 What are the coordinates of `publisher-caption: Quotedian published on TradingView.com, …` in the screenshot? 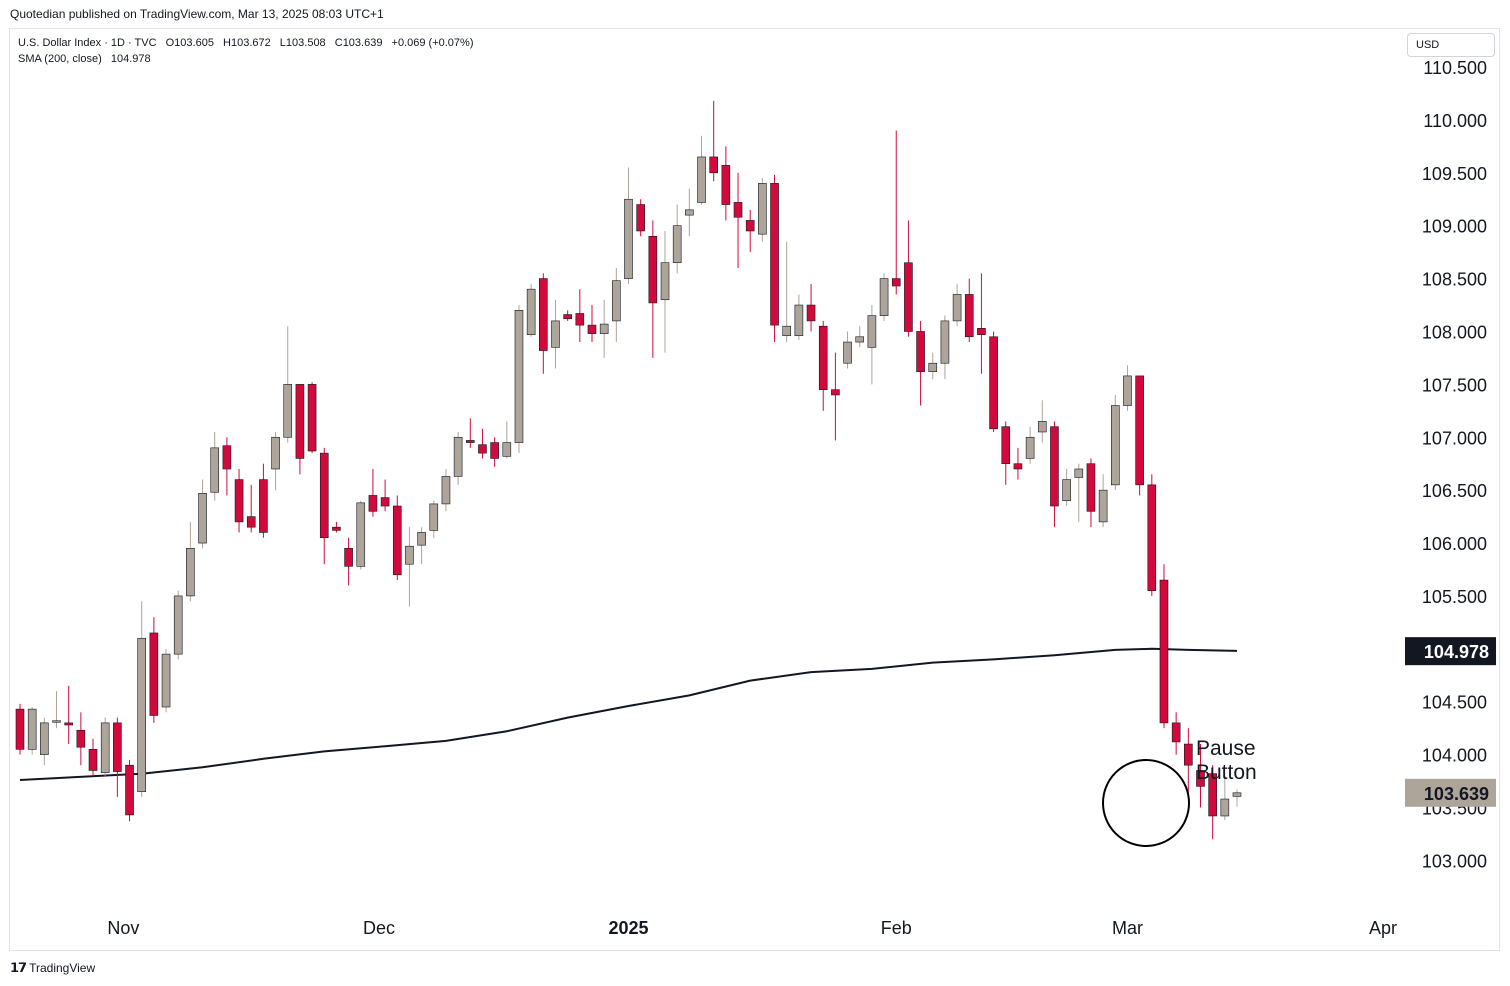 It's located at (197, 14).